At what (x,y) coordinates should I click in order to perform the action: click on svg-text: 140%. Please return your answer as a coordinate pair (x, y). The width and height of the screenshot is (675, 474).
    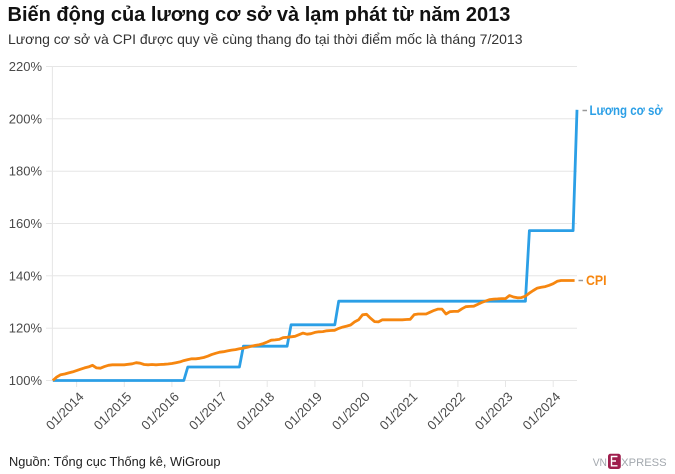
    Looking at the image, I should click on (26, 275).